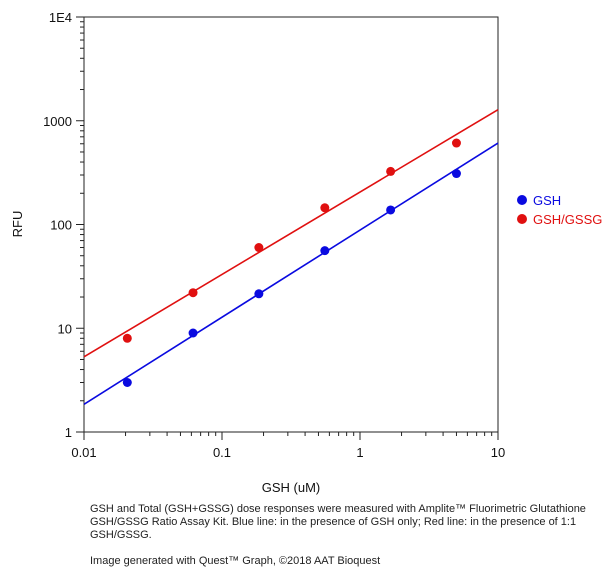  Describe the element at coordinates (83, 452) in the screenshot. I see `x-tick-label: 0.01` at that location.